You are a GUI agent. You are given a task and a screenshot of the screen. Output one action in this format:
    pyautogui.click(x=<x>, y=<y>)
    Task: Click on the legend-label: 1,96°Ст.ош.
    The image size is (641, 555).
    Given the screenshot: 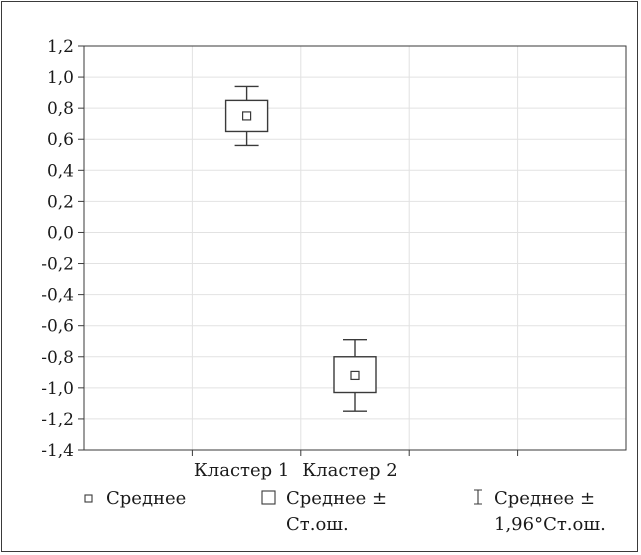 What is the action you would take?
    pyautogui.click(x=550, y=524)
    